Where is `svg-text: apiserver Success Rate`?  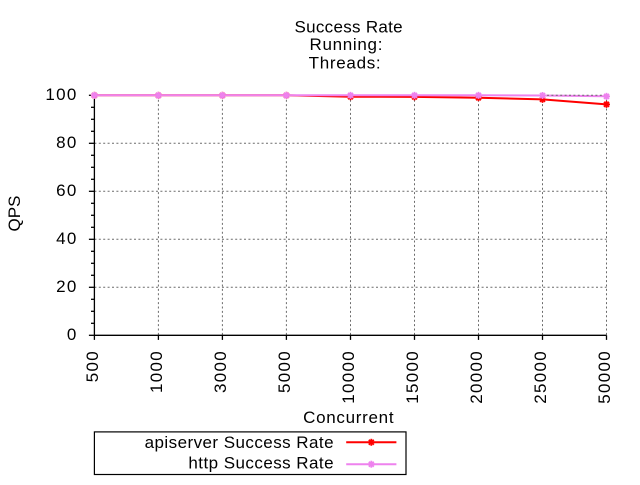
svg-text: apiserver Success Rate is located at coordinates (239, 442).